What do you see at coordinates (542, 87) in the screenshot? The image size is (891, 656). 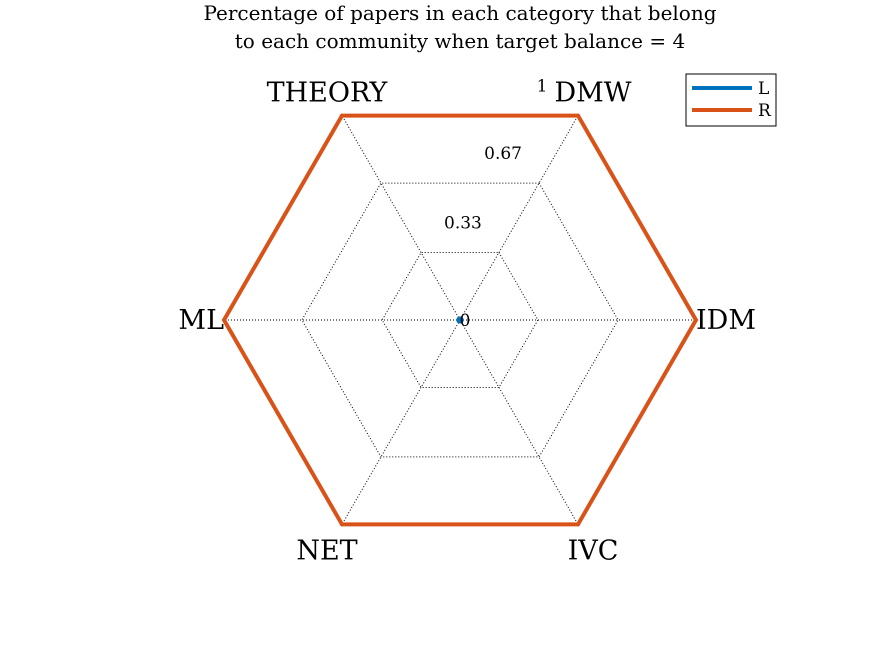 I see `tick-label-3: 1` at bounding box center [542, 87].